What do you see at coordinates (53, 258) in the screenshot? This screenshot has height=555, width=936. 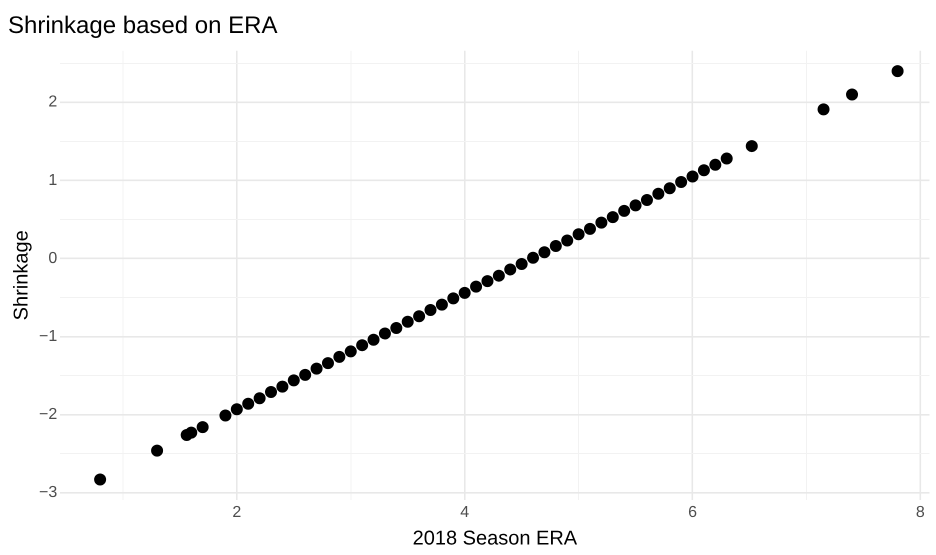 I see `y-tick-label: 0` at bounding box center [53, 258].